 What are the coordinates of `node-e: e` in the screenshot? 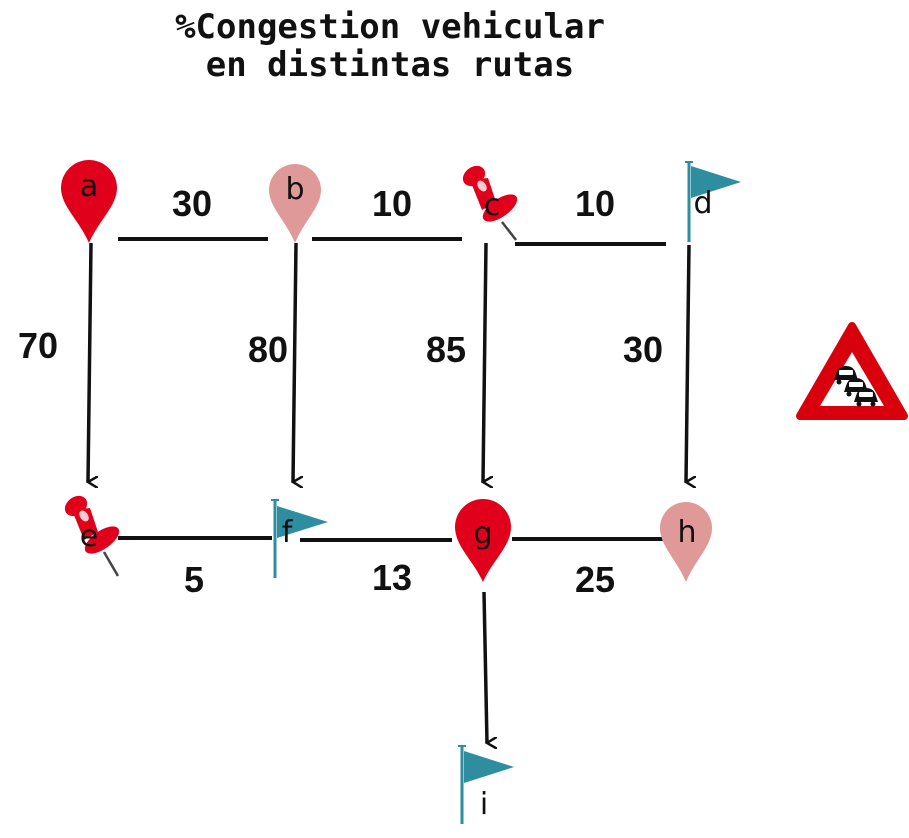 It's located at (92, 534).